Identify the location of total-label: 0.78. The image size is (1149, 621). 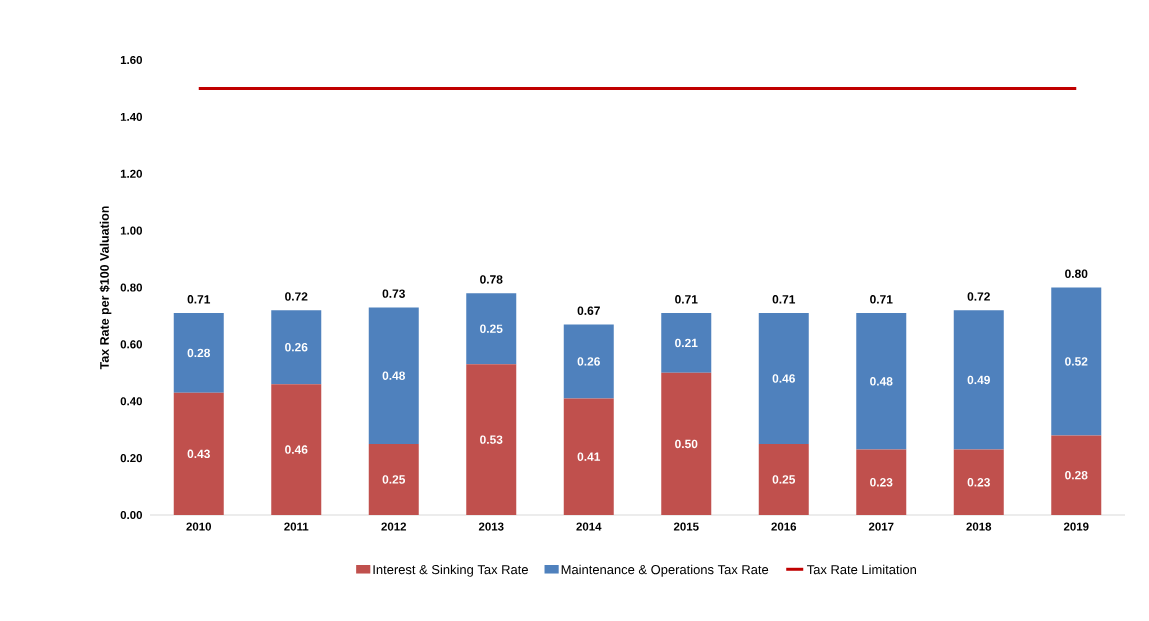
(491, 279).